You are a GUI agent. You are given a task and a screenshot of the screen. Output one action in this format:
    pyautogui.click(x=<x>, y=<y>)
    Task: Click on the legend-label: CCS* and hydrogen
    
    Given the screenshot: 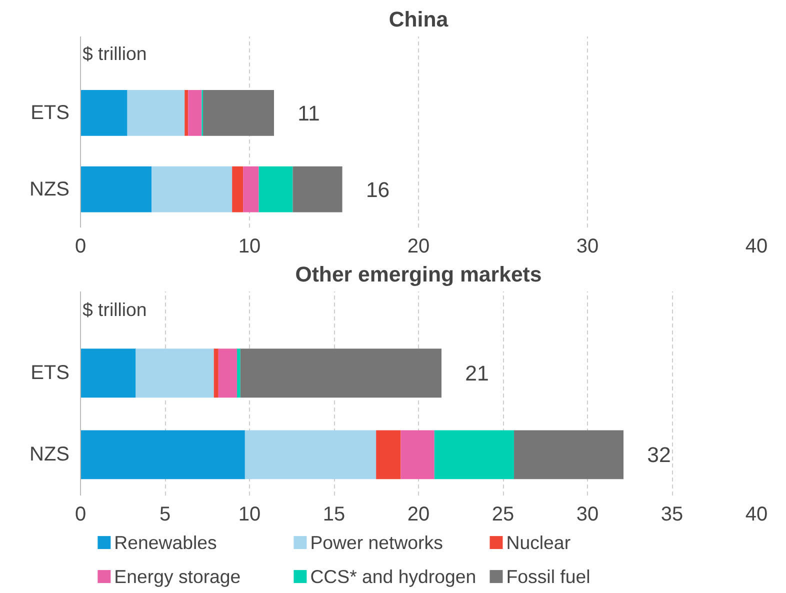 What is the action you would take?
    pyautogui.click(x=393, y=577)
    